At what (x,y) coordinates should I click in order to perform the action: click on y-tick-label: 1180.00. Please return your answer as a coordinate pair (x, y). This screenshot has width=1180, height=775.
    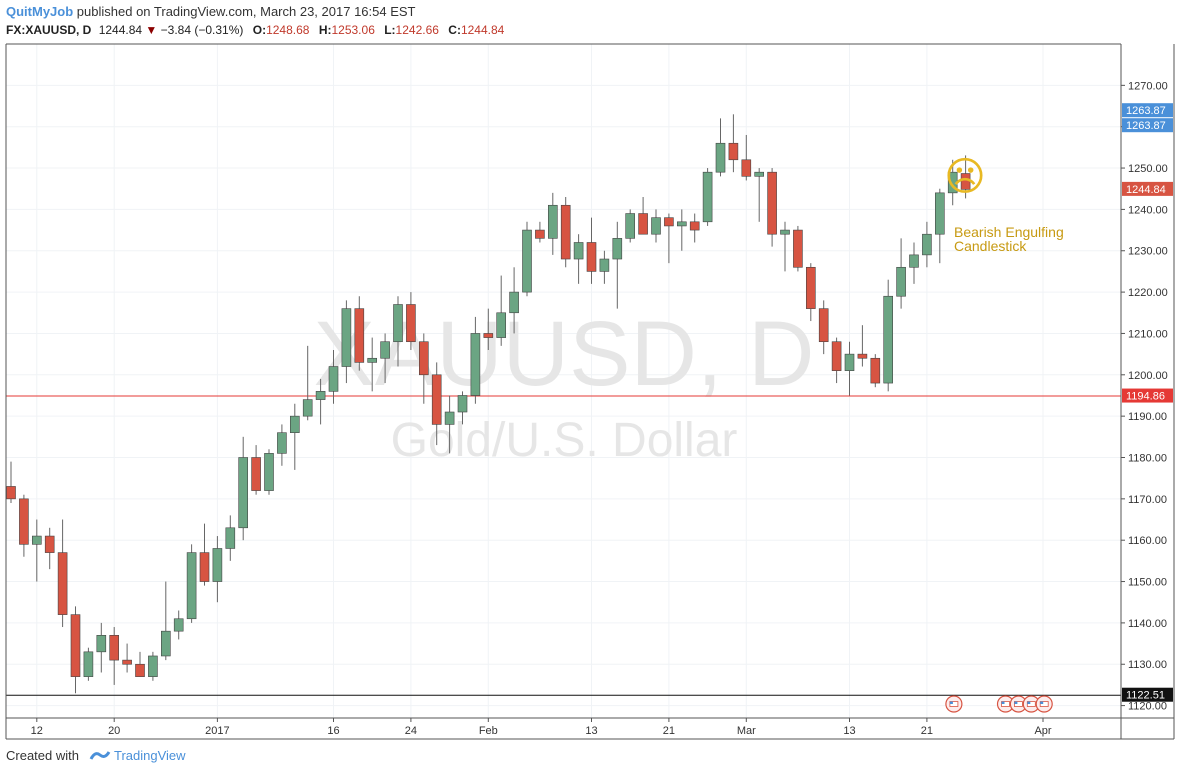
    Looking at the image, I should click on (1147, 458).